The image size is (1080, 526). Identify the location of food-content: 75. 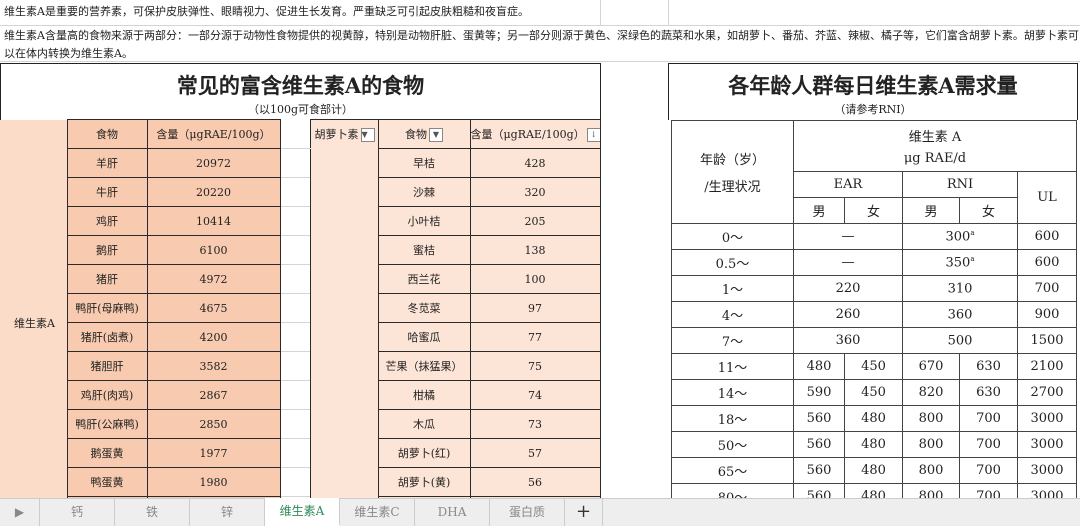
(535, 366).